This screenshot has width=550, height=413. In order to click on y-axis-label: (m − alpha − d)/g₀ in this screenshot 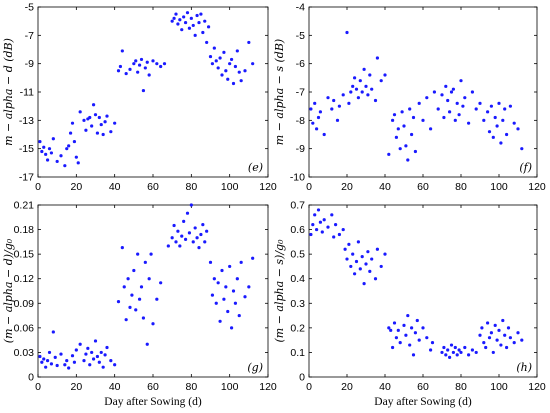, I will do `click(8, 290)`.